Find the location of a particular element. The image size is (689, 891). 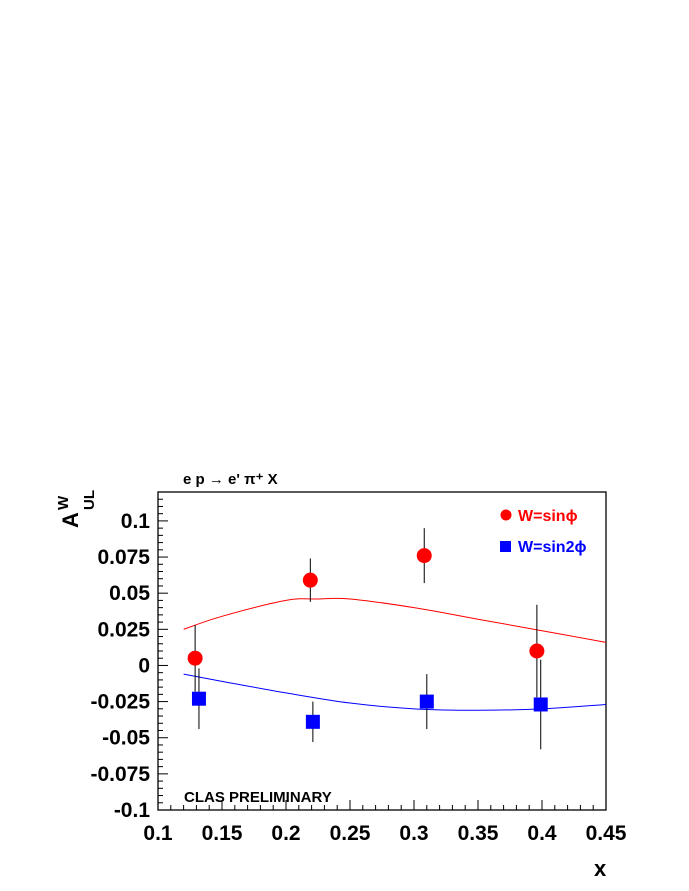

y-axis-label-sub: UL is located at coordinates (89, 500).